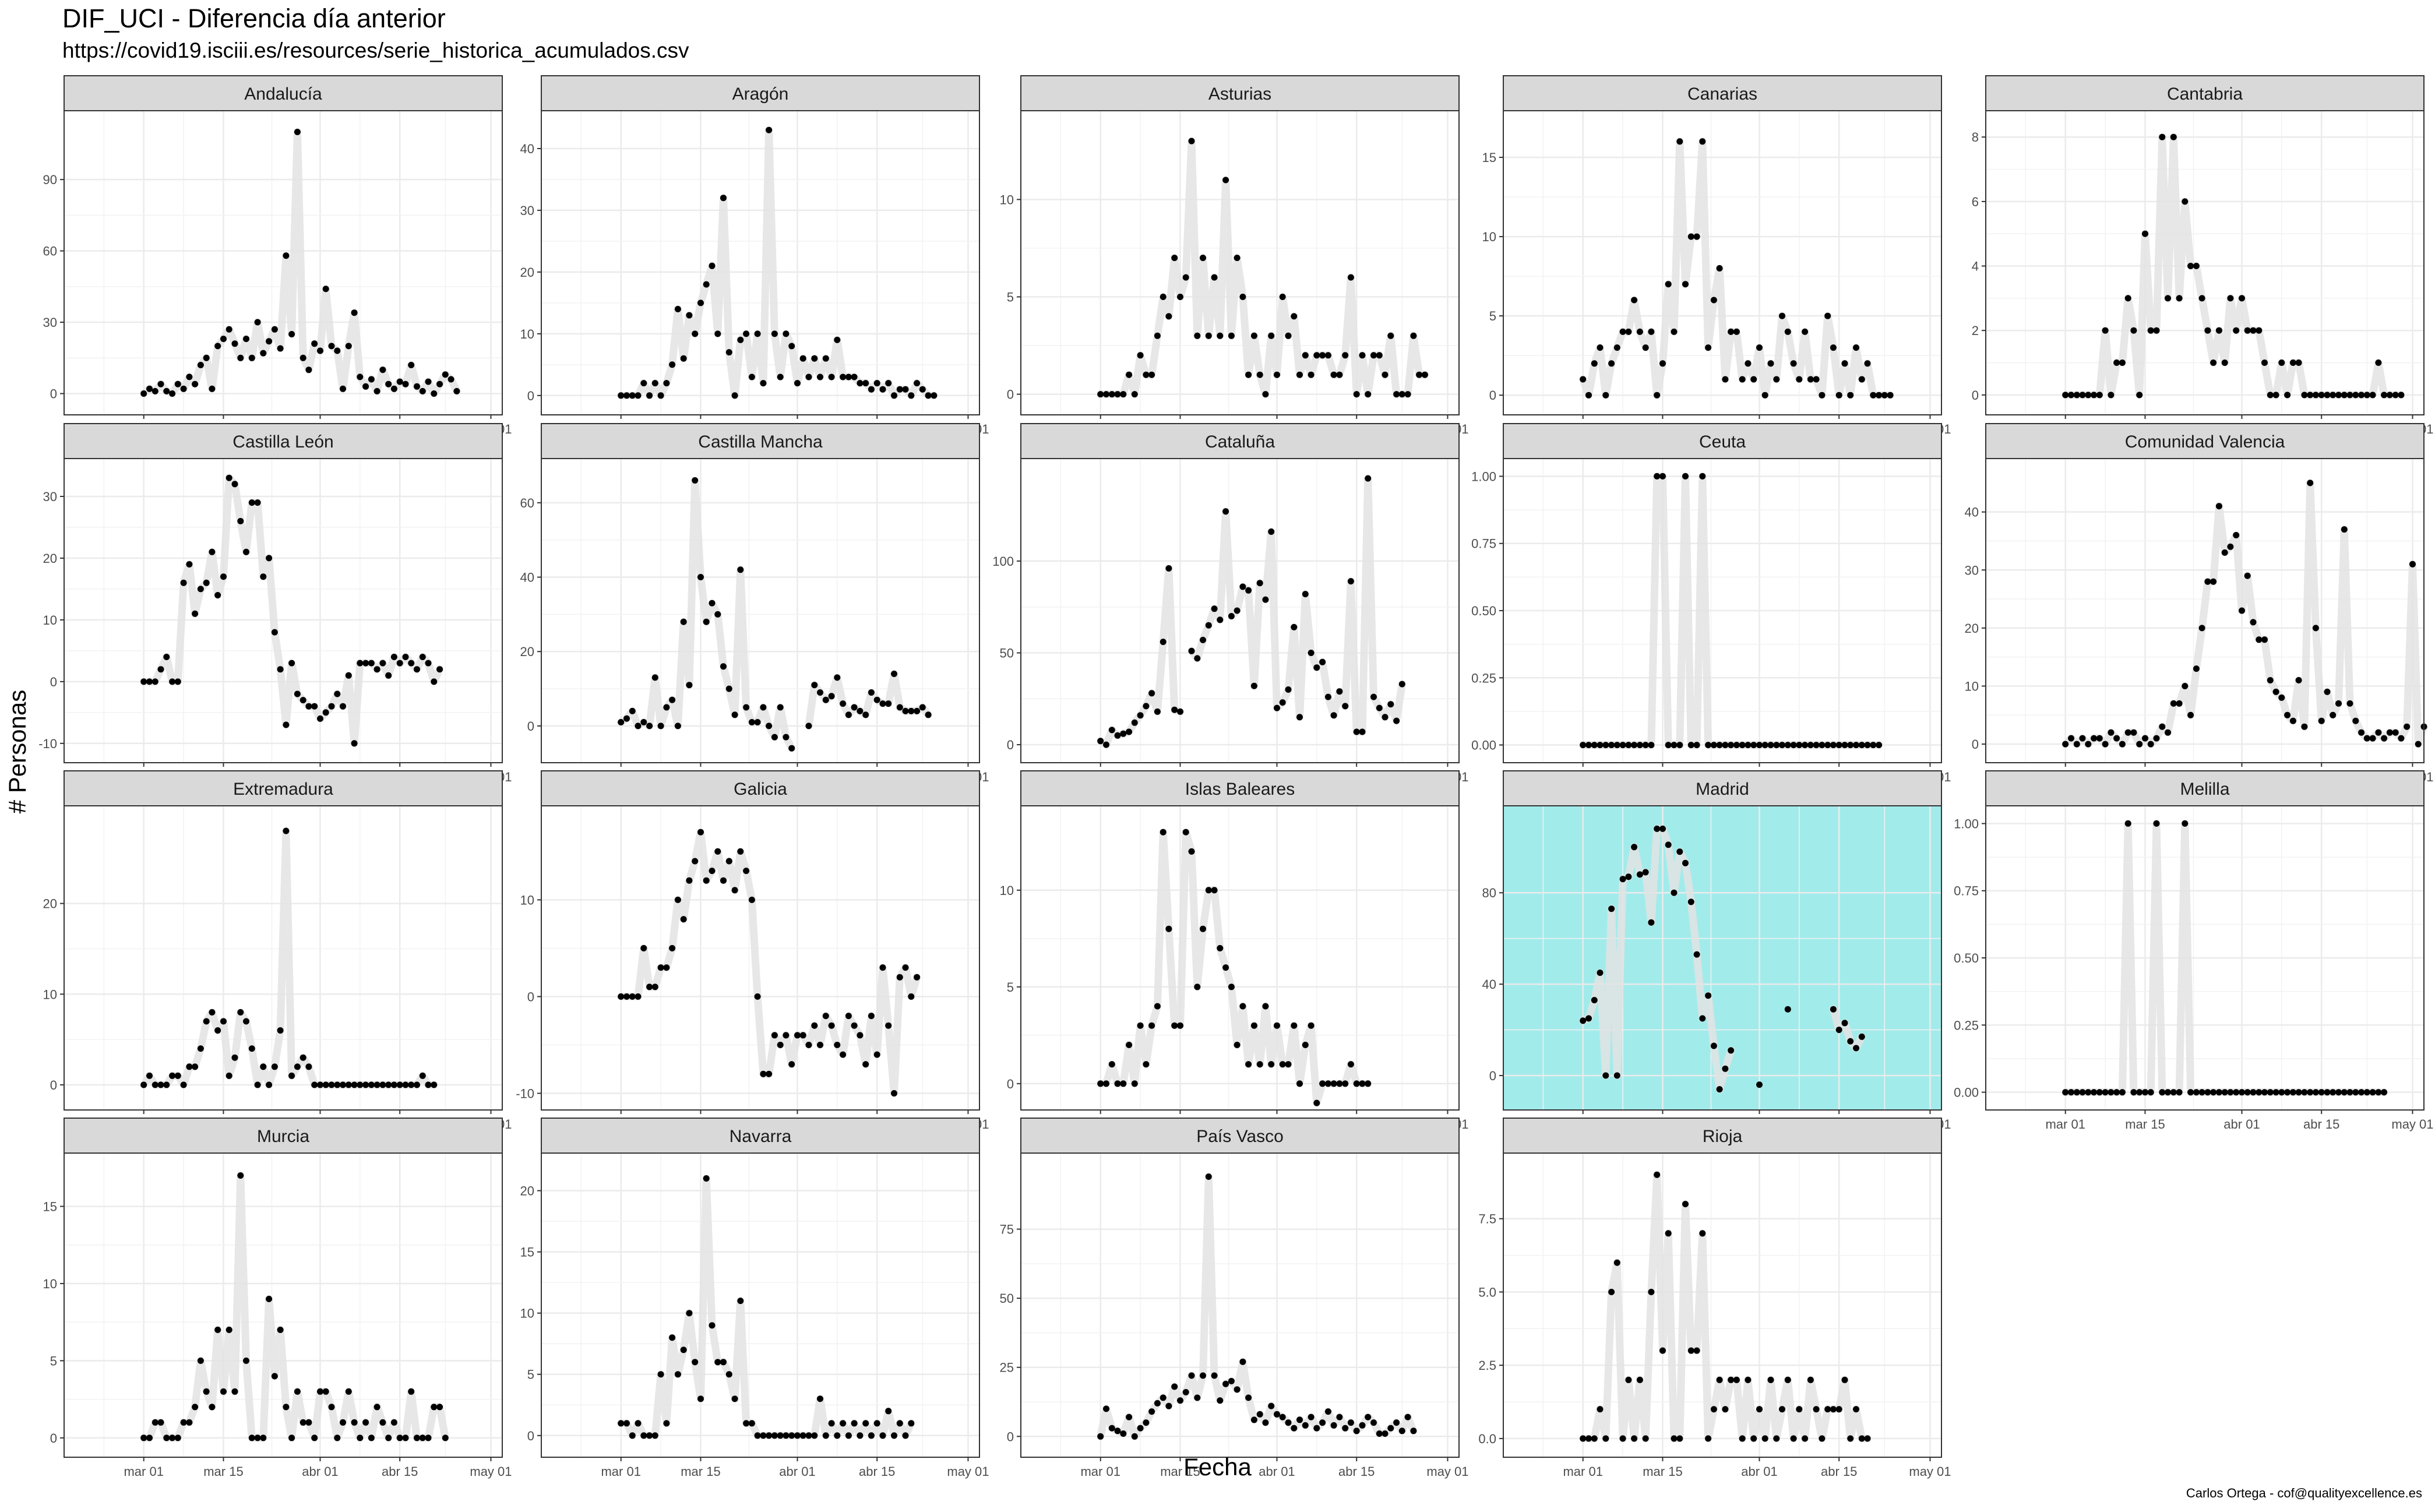 The height and width of the screenshot is (1512, 2435). I want to click on x-tick-label: mar 01, so click(621, 1471).